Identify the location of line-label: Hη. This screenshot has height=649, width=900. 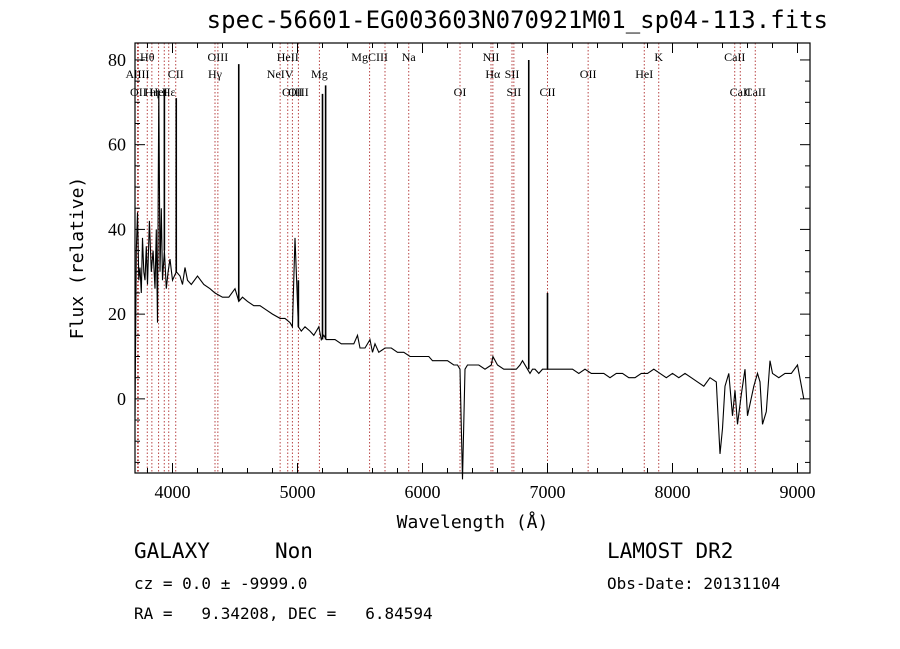
(151, 92).